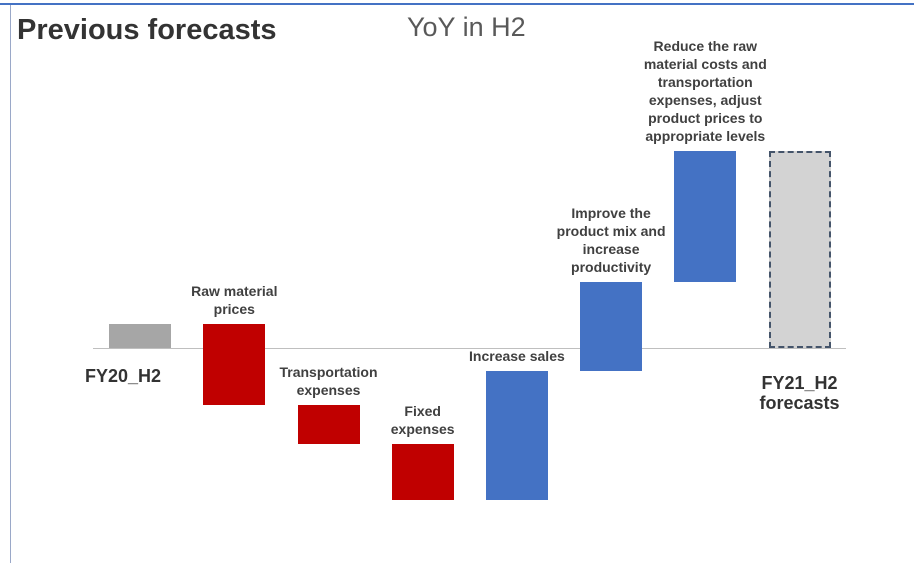 The height and width of the screenshot is (563, 914). What do you see at coordinates (469, 348) in the screenshot?
I see `baseline` at bounding box center [469, 348].